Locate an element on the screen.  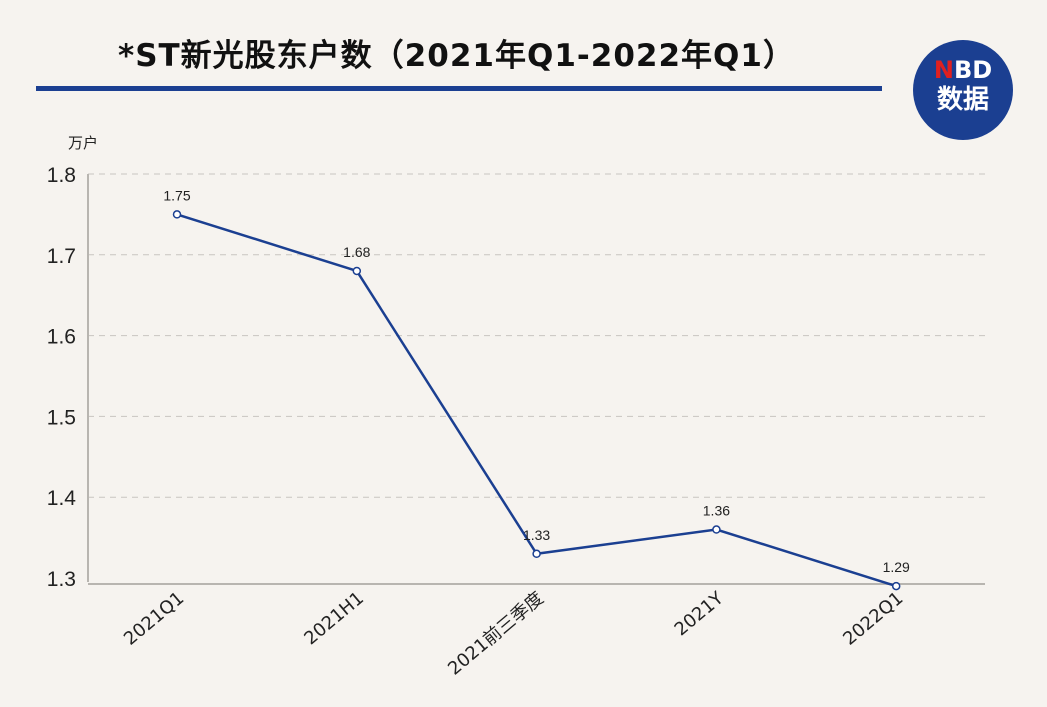
data-label: 1.68 is located at coordinates (356, 252).